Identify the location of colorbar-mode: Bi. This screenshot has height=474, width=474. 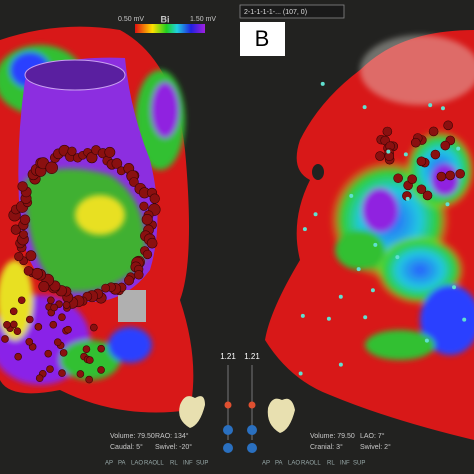
(165, 19).